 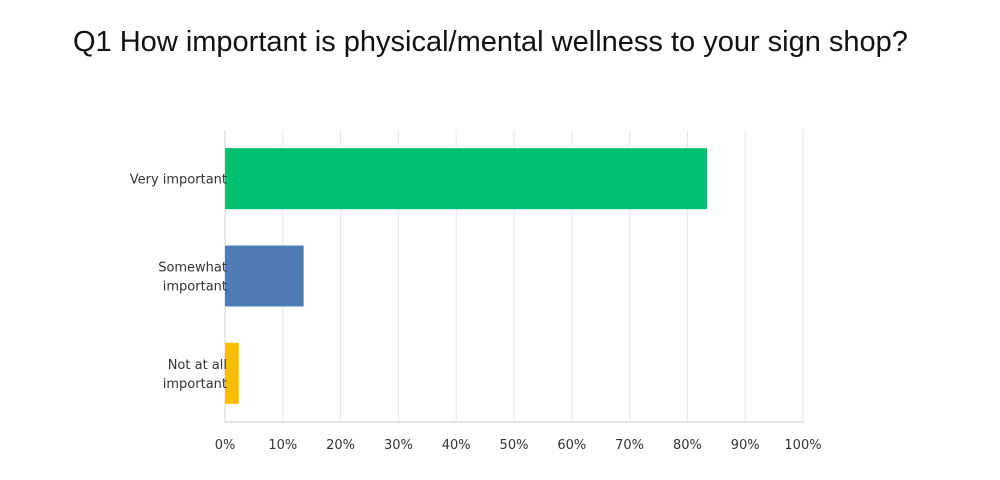 I want to click on x-tick-label-60: 60%, so click(x=571, y=445).